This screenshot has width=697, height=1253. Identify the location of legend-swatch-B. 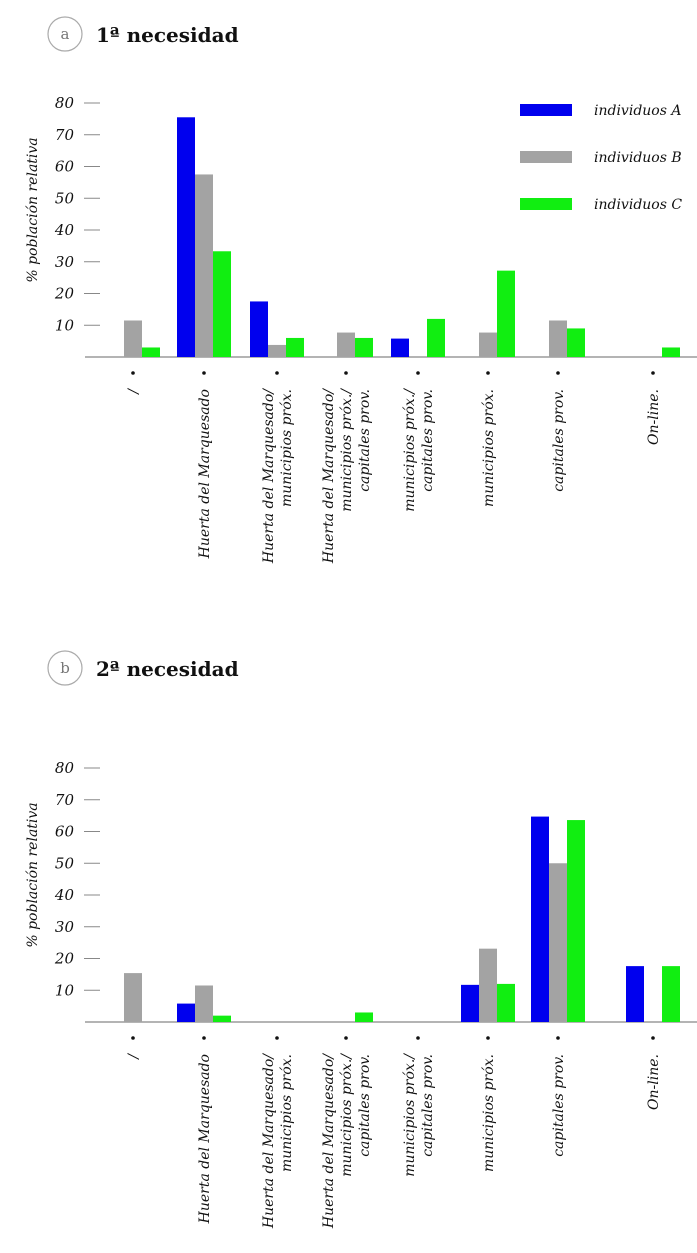
(546, 157).